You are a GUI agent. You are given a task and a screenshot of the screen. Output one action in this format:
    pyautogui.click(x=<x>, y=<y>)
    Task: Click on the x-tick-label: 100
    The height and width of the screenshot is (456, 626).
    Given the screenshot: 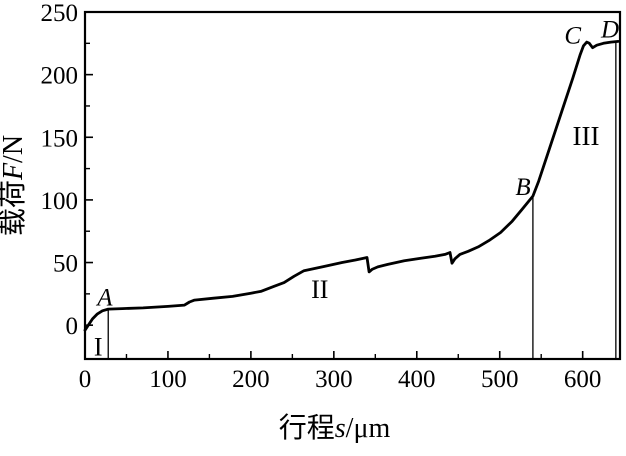 What is the action you would take?
    pyautogui.click(x=168, y=379)
    